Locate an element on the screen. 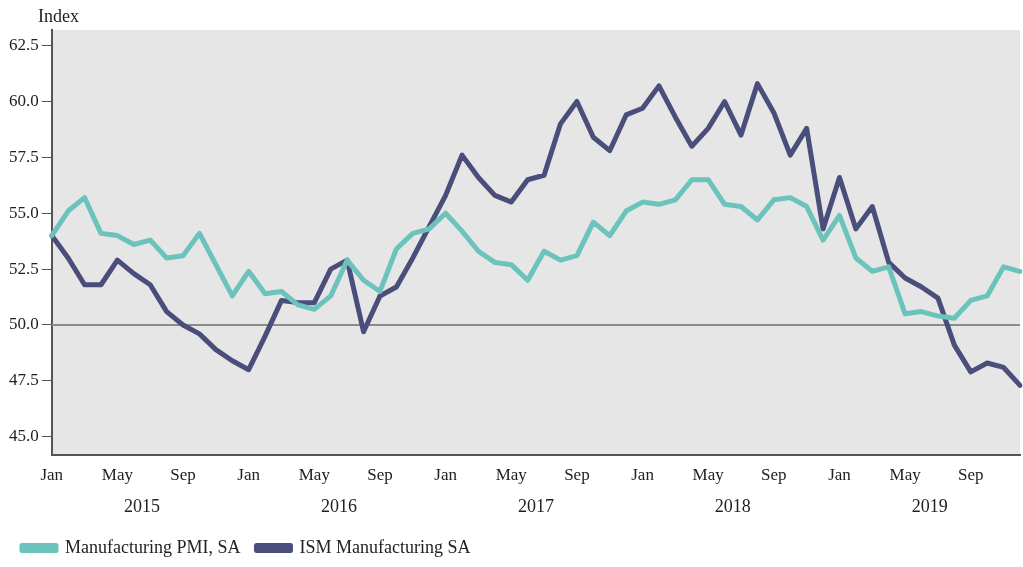 This screenshot has height=567, width=1023. y-tick-label: 50.0 is located at coordinates (24, 324).